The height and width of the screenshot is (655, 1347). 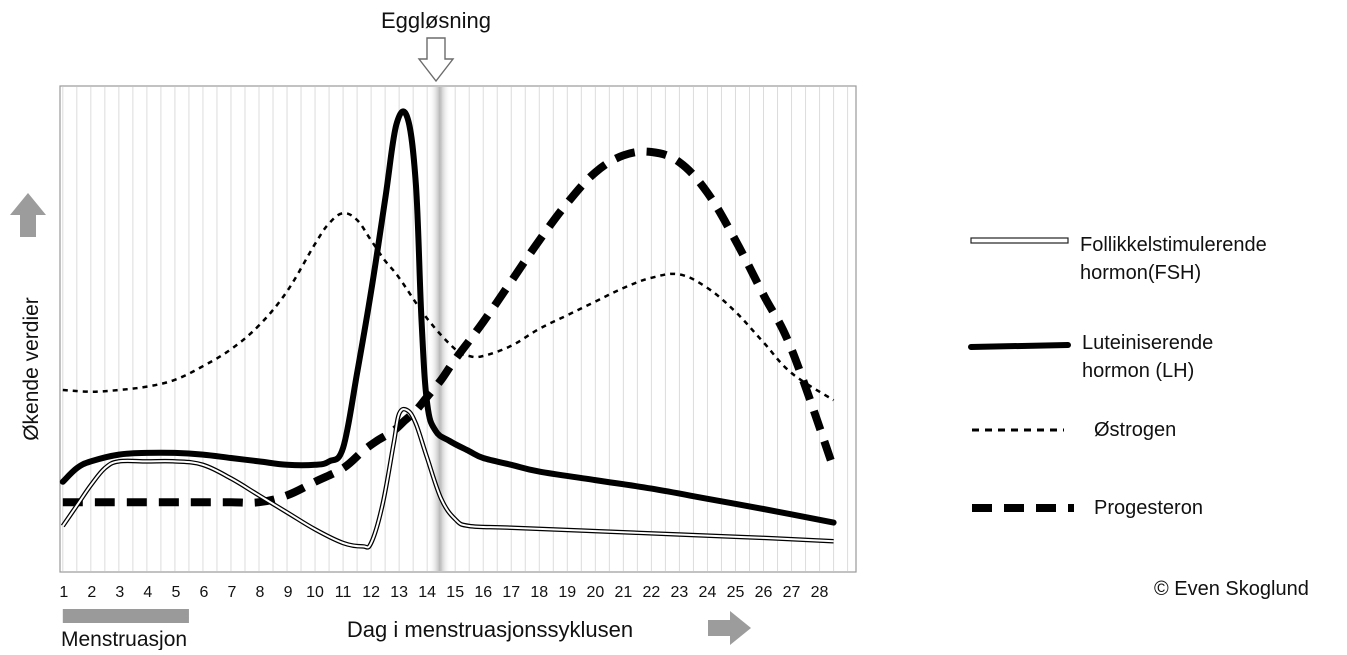 What do you see at coordinates (31, 369) in the screenshot?
I see `y-axis-label: Økende verdier` at bounding box center [31, 369].